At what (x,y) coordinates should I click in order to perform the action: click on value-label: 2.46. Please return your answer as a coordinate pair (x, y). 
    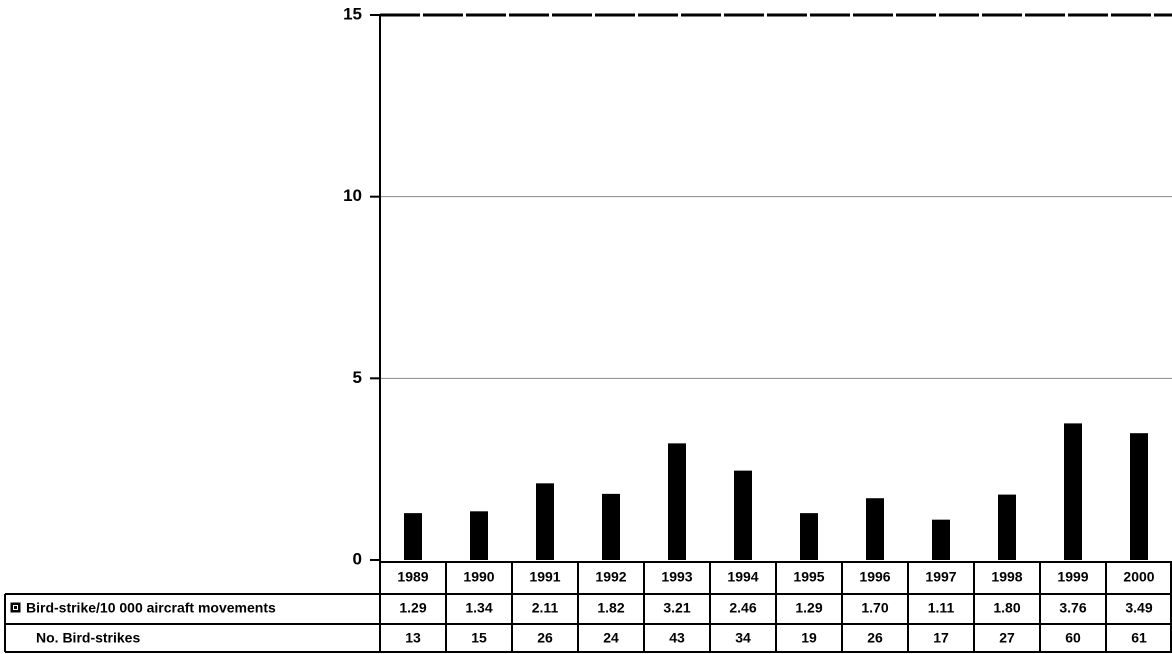
    Looking at the image, I should click on (742, 608).